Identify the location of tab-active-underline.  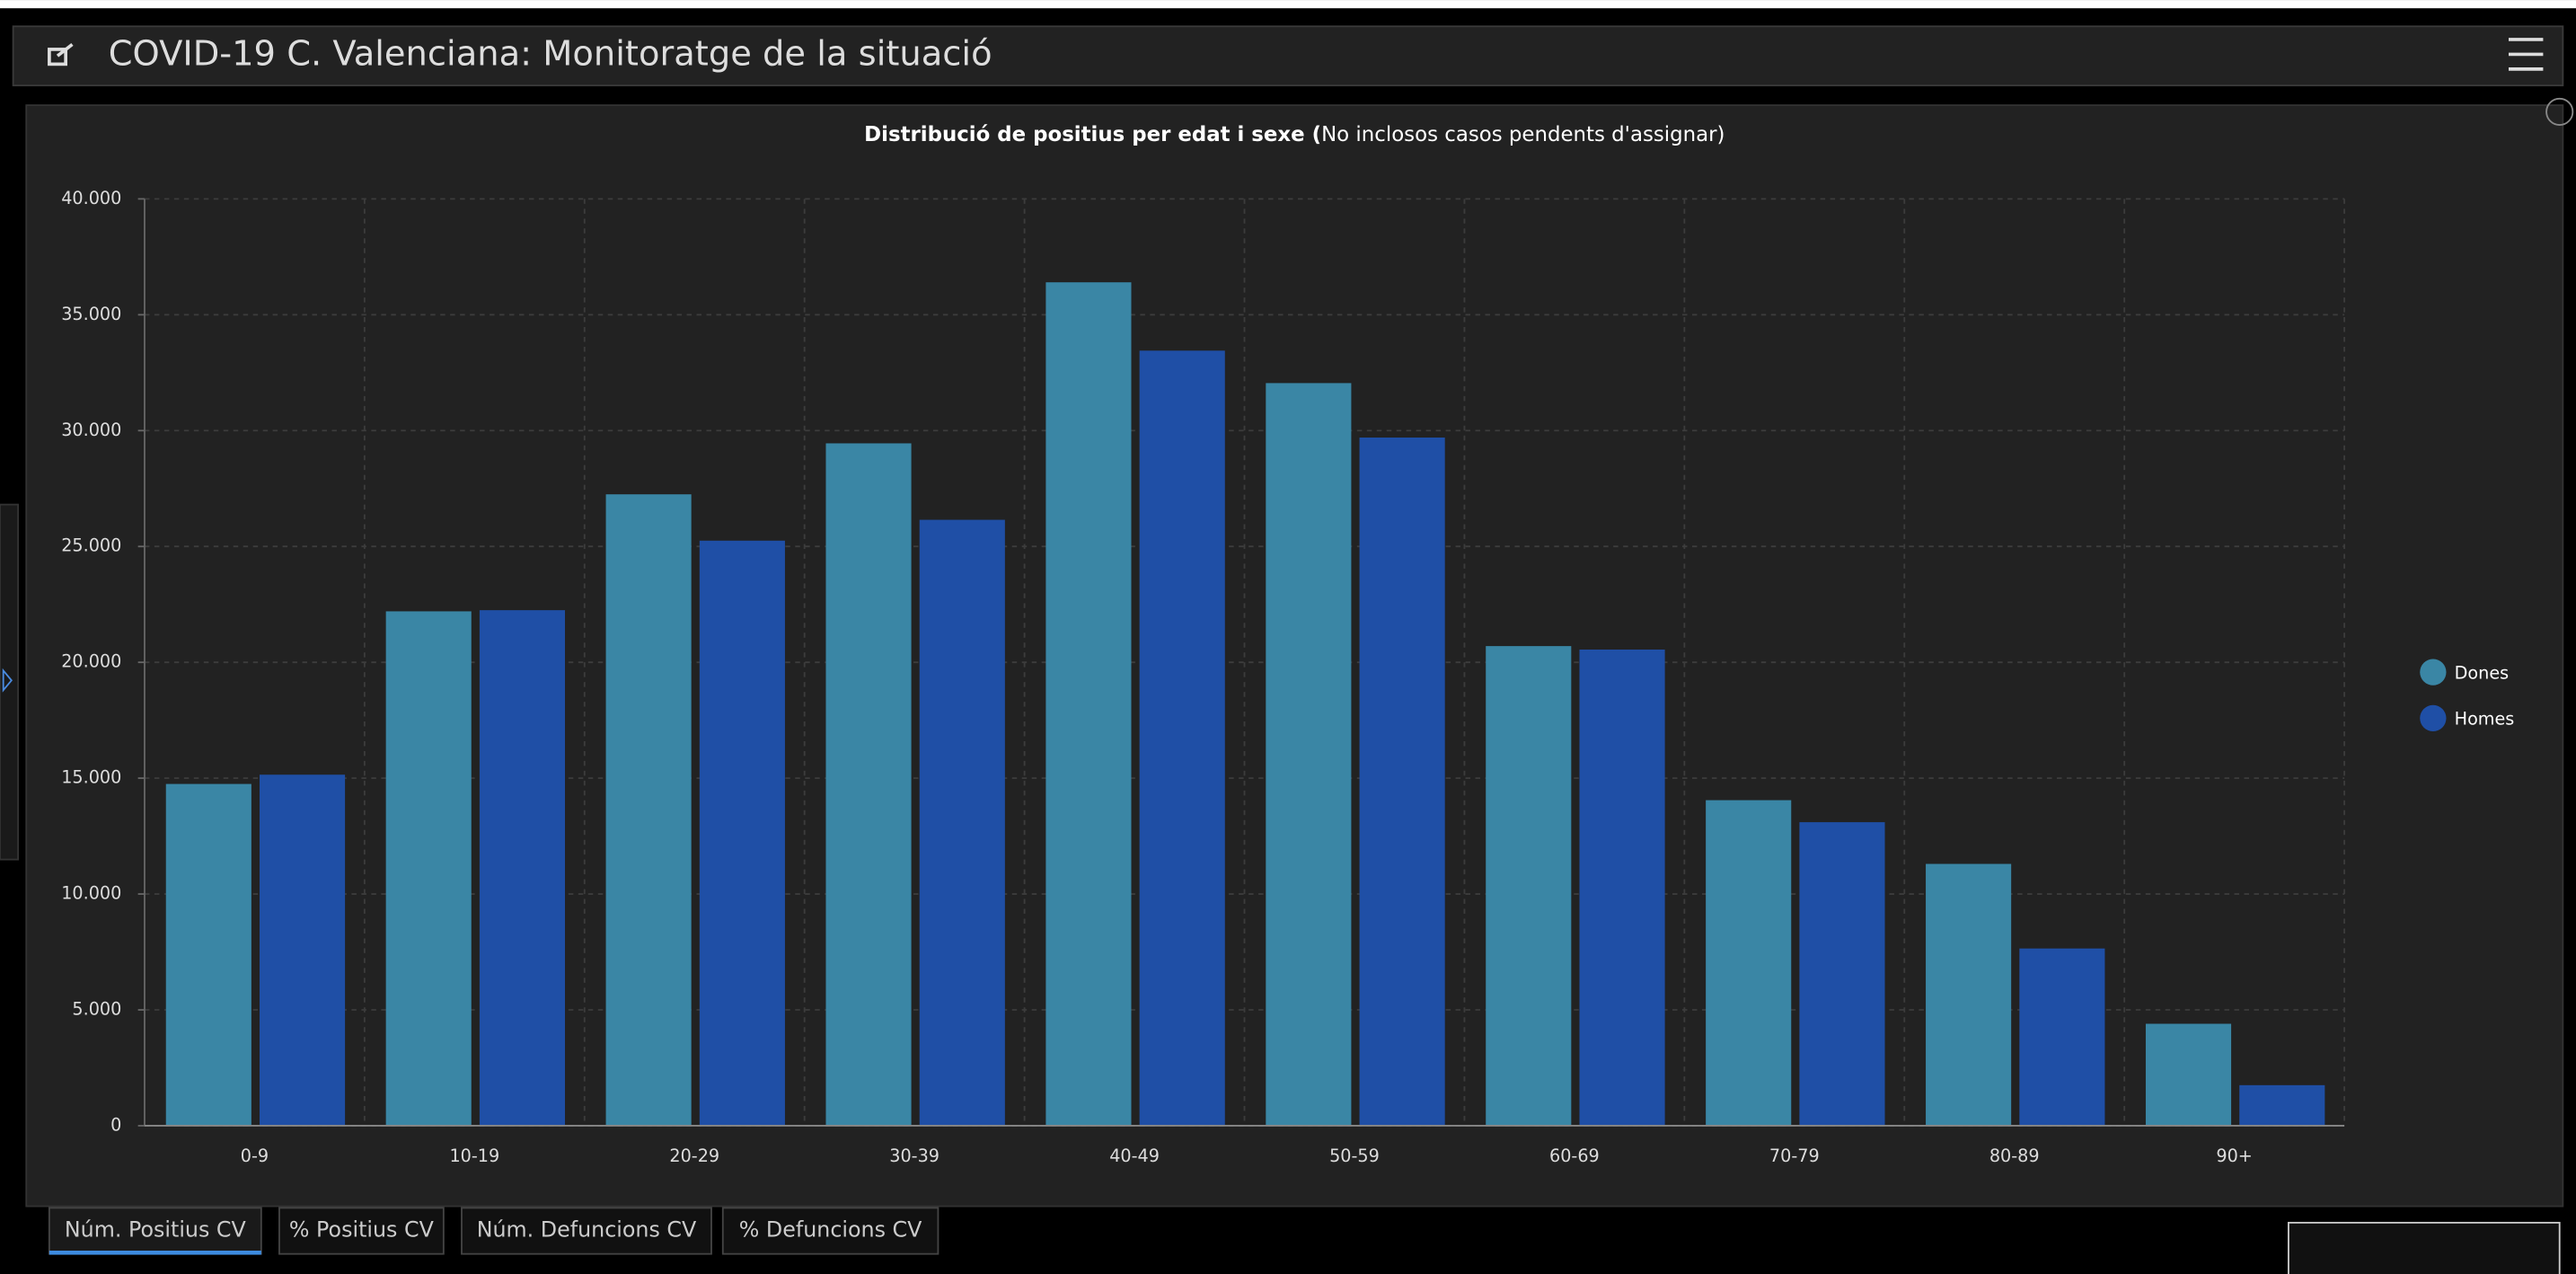
(155, 1253).